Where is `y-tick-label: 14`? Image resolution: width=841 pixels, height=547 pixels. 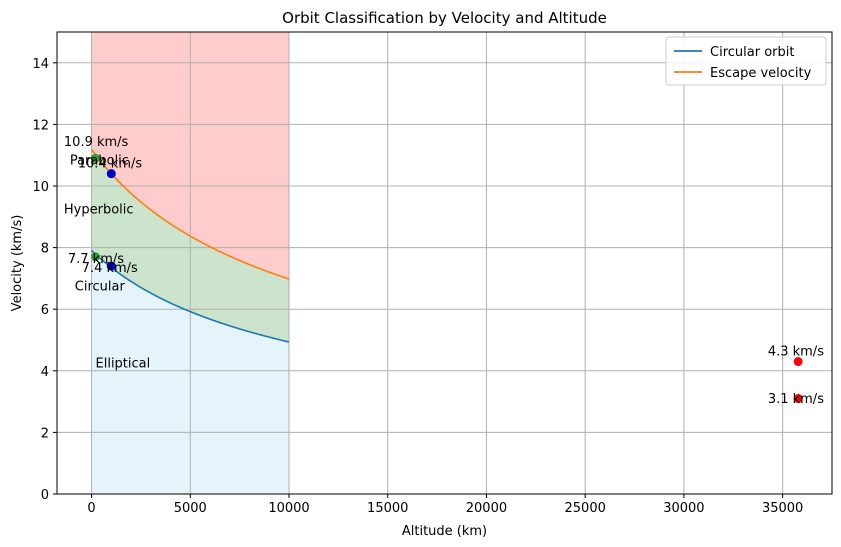
y-tick-label: 14 is located at coordinates (40, 64).